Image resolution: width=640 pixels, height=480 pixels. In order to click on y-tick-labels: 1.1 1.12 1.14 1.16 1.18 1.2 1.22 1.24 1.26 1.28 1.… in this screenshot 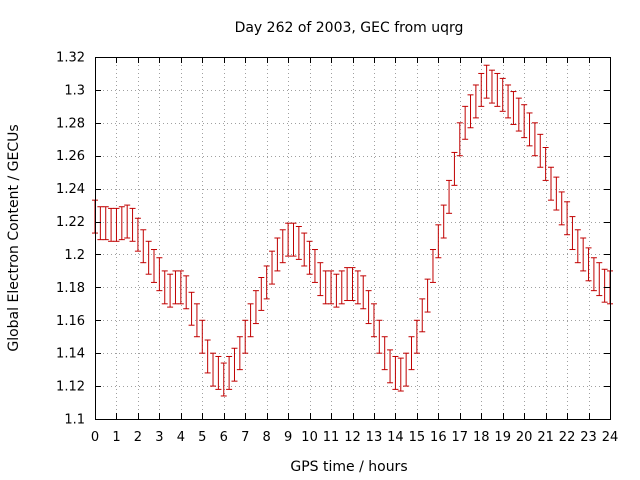, I will do `click(70, 239)`.